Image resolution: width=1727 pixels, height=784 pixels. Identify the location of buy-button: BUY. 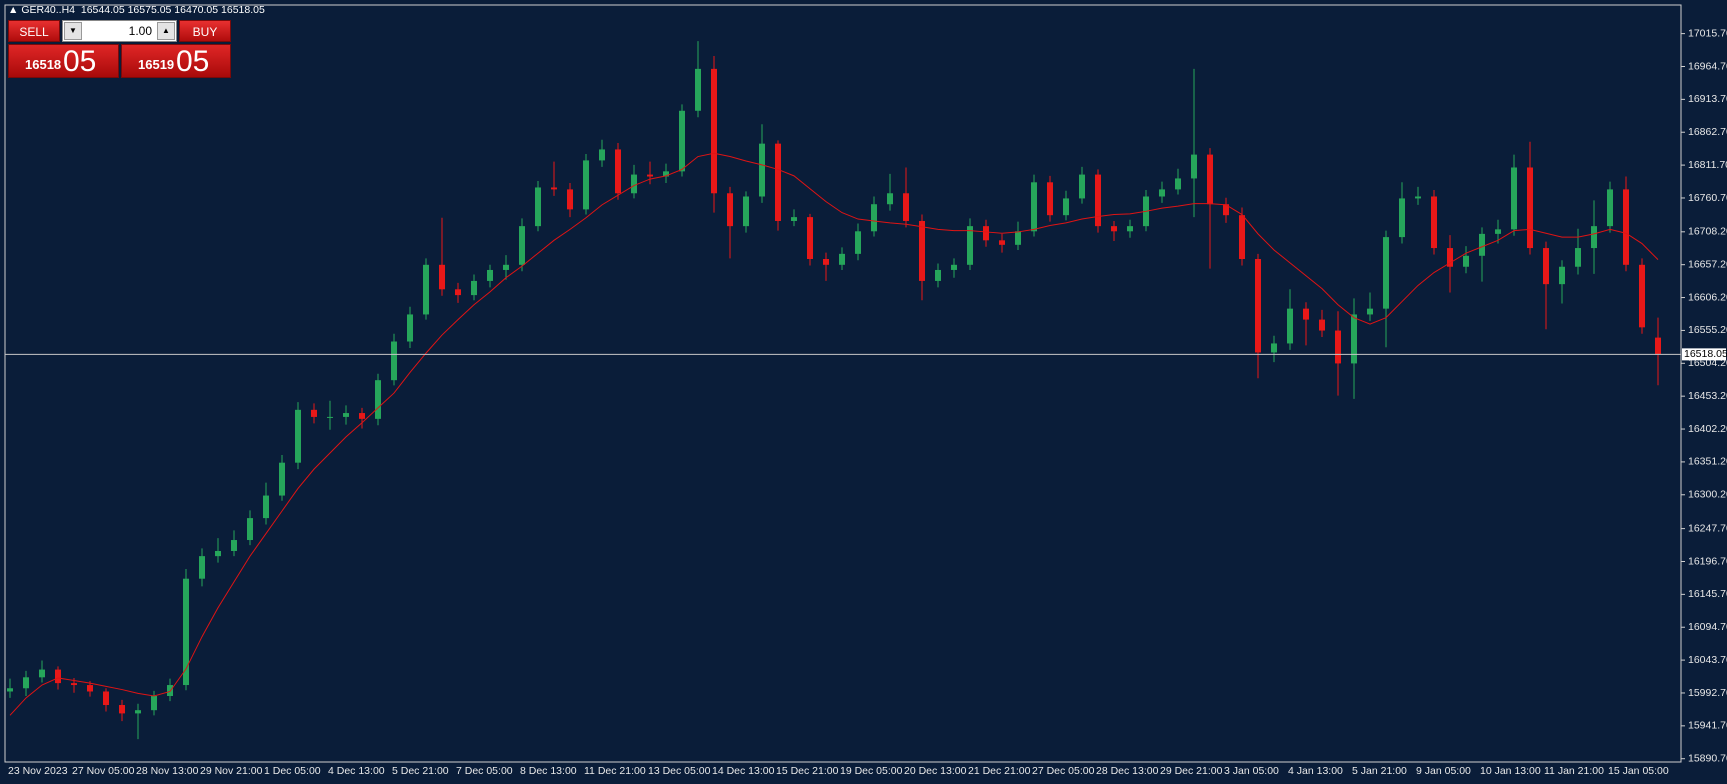
(205, 31).